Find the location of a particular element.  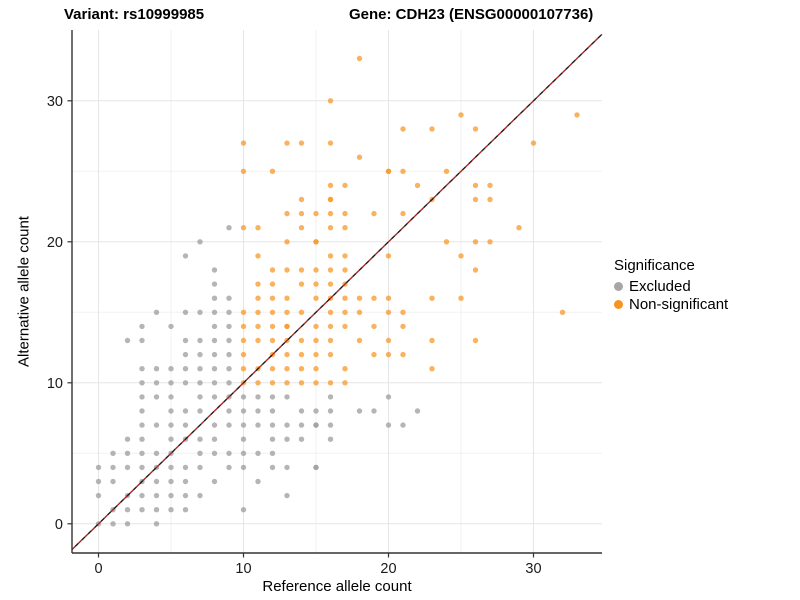

gene-title: Gene: CDH23 (ENSG00000107736) is located at coordinates (471, 14).